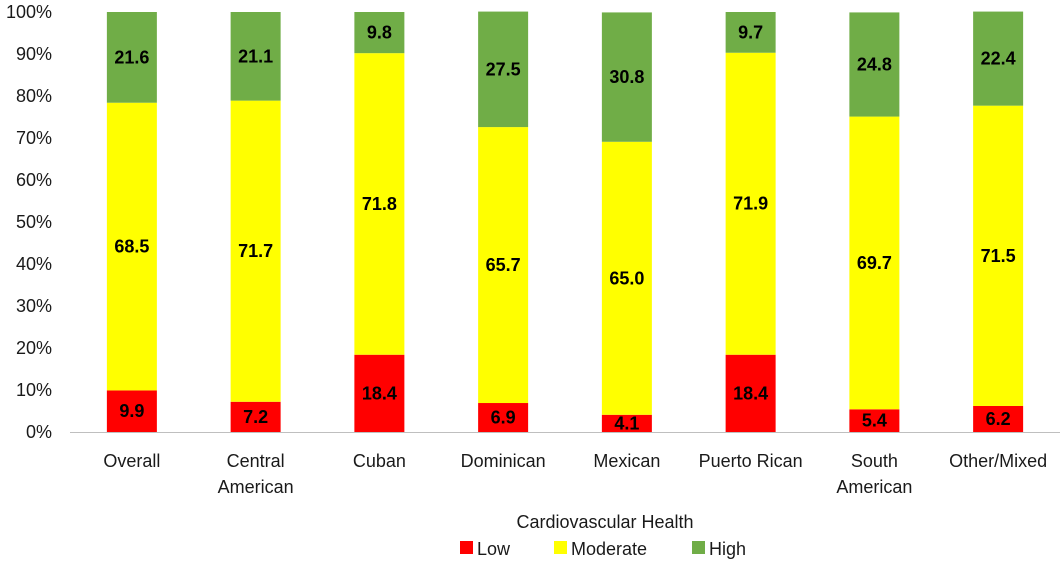 The height and width of the screenshot is (571, 1064). I want to click on x-category-label: Mexican, so click(626, 461).